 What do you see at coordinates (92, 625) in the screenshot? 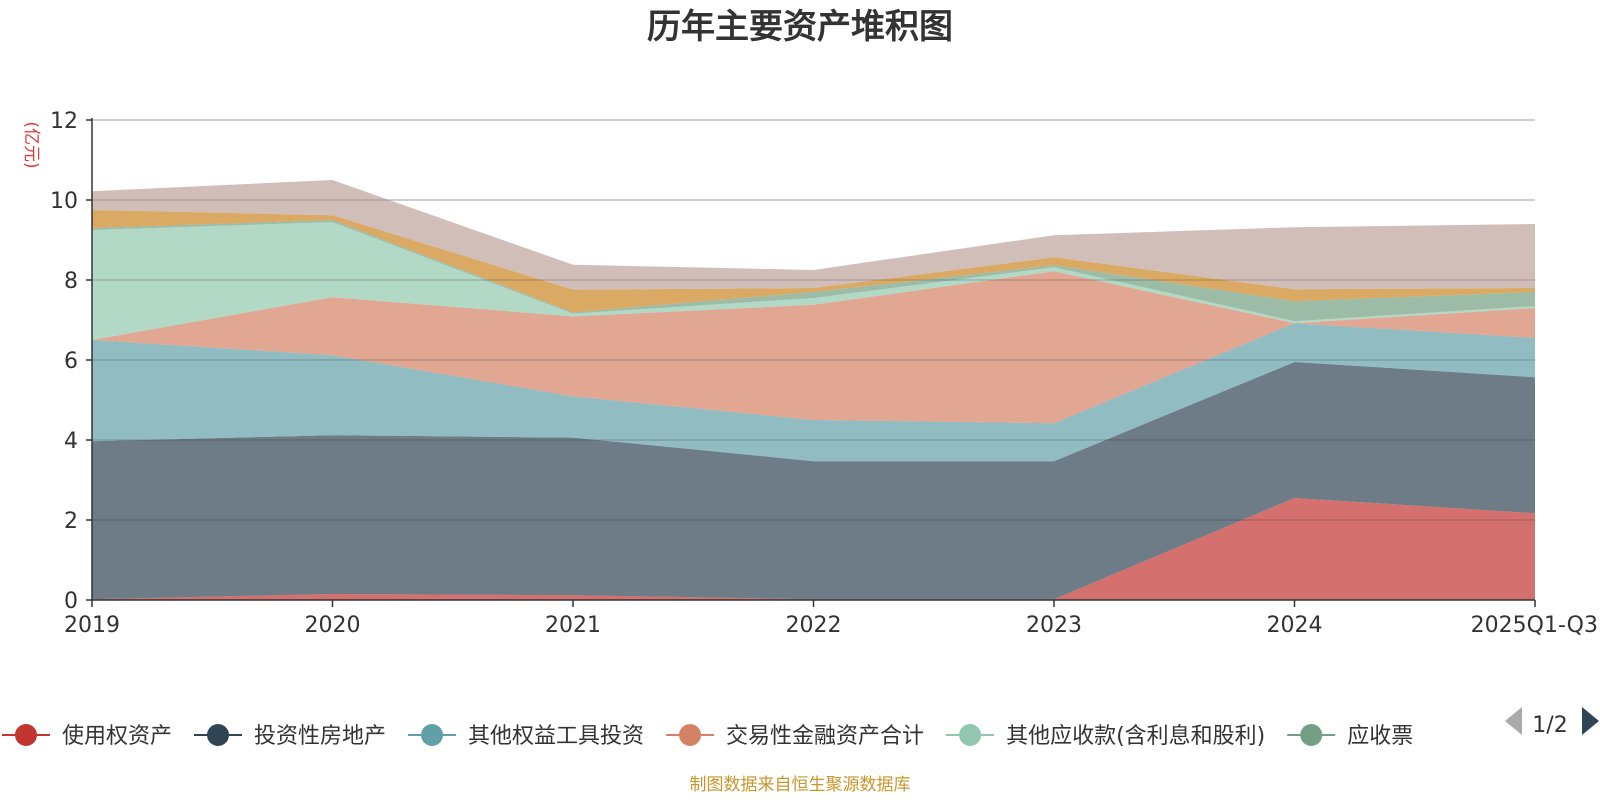
I see `x-tick-label: 2019` at bounding box center [92, 625].